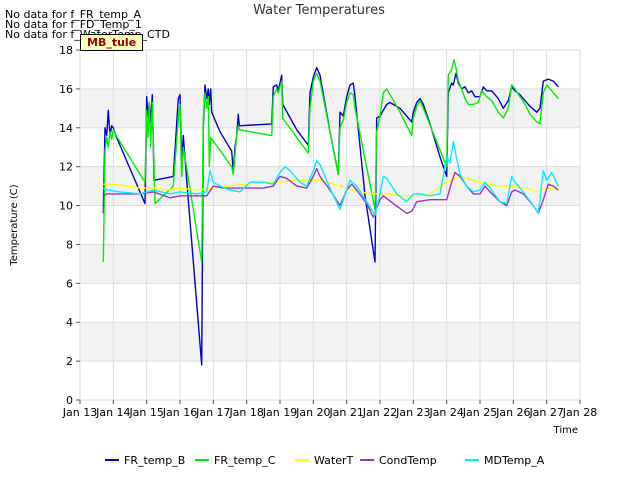 The height and width of the screenshot is (480, 640). I want to click on y-tick-label: 18, so click(66, 50).